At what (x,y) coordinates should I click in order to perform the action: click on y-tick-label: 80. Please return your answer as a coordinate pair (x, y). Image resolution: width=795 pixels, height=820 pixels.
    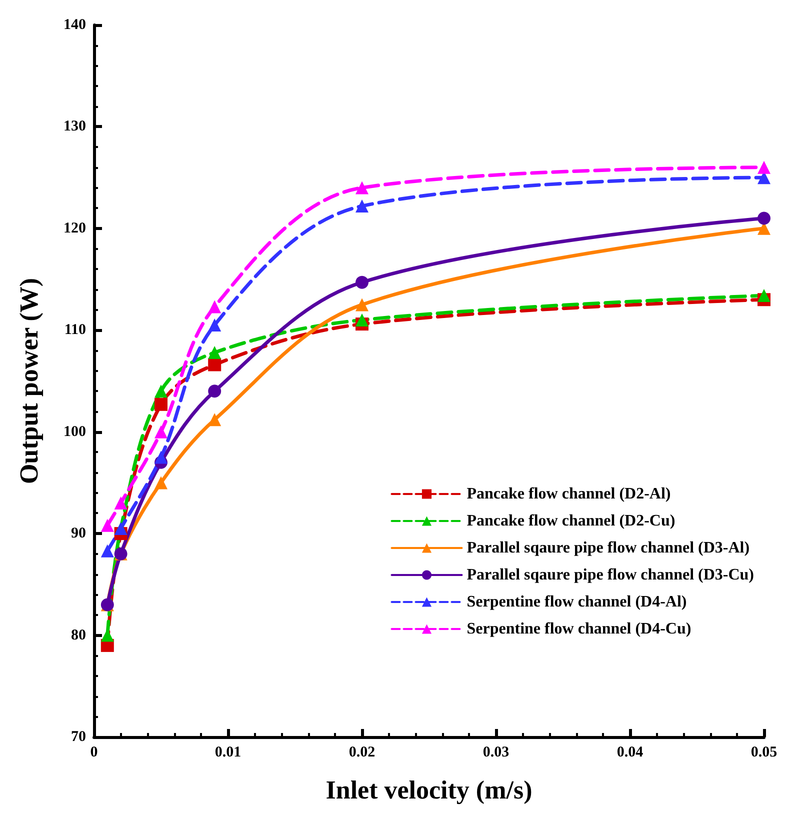
    Looking at the image, I should click on (78, 635).